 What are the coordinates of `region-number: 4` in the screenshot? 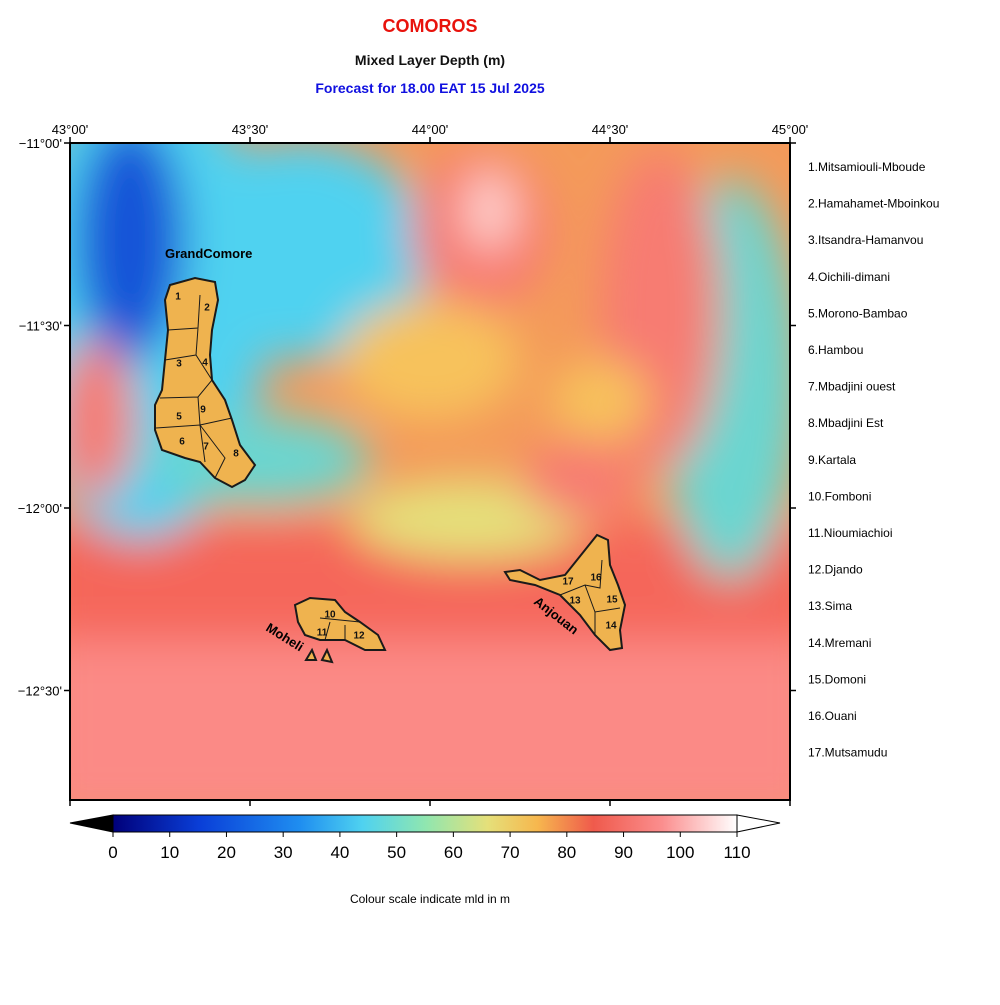 It's located at (205, 363).